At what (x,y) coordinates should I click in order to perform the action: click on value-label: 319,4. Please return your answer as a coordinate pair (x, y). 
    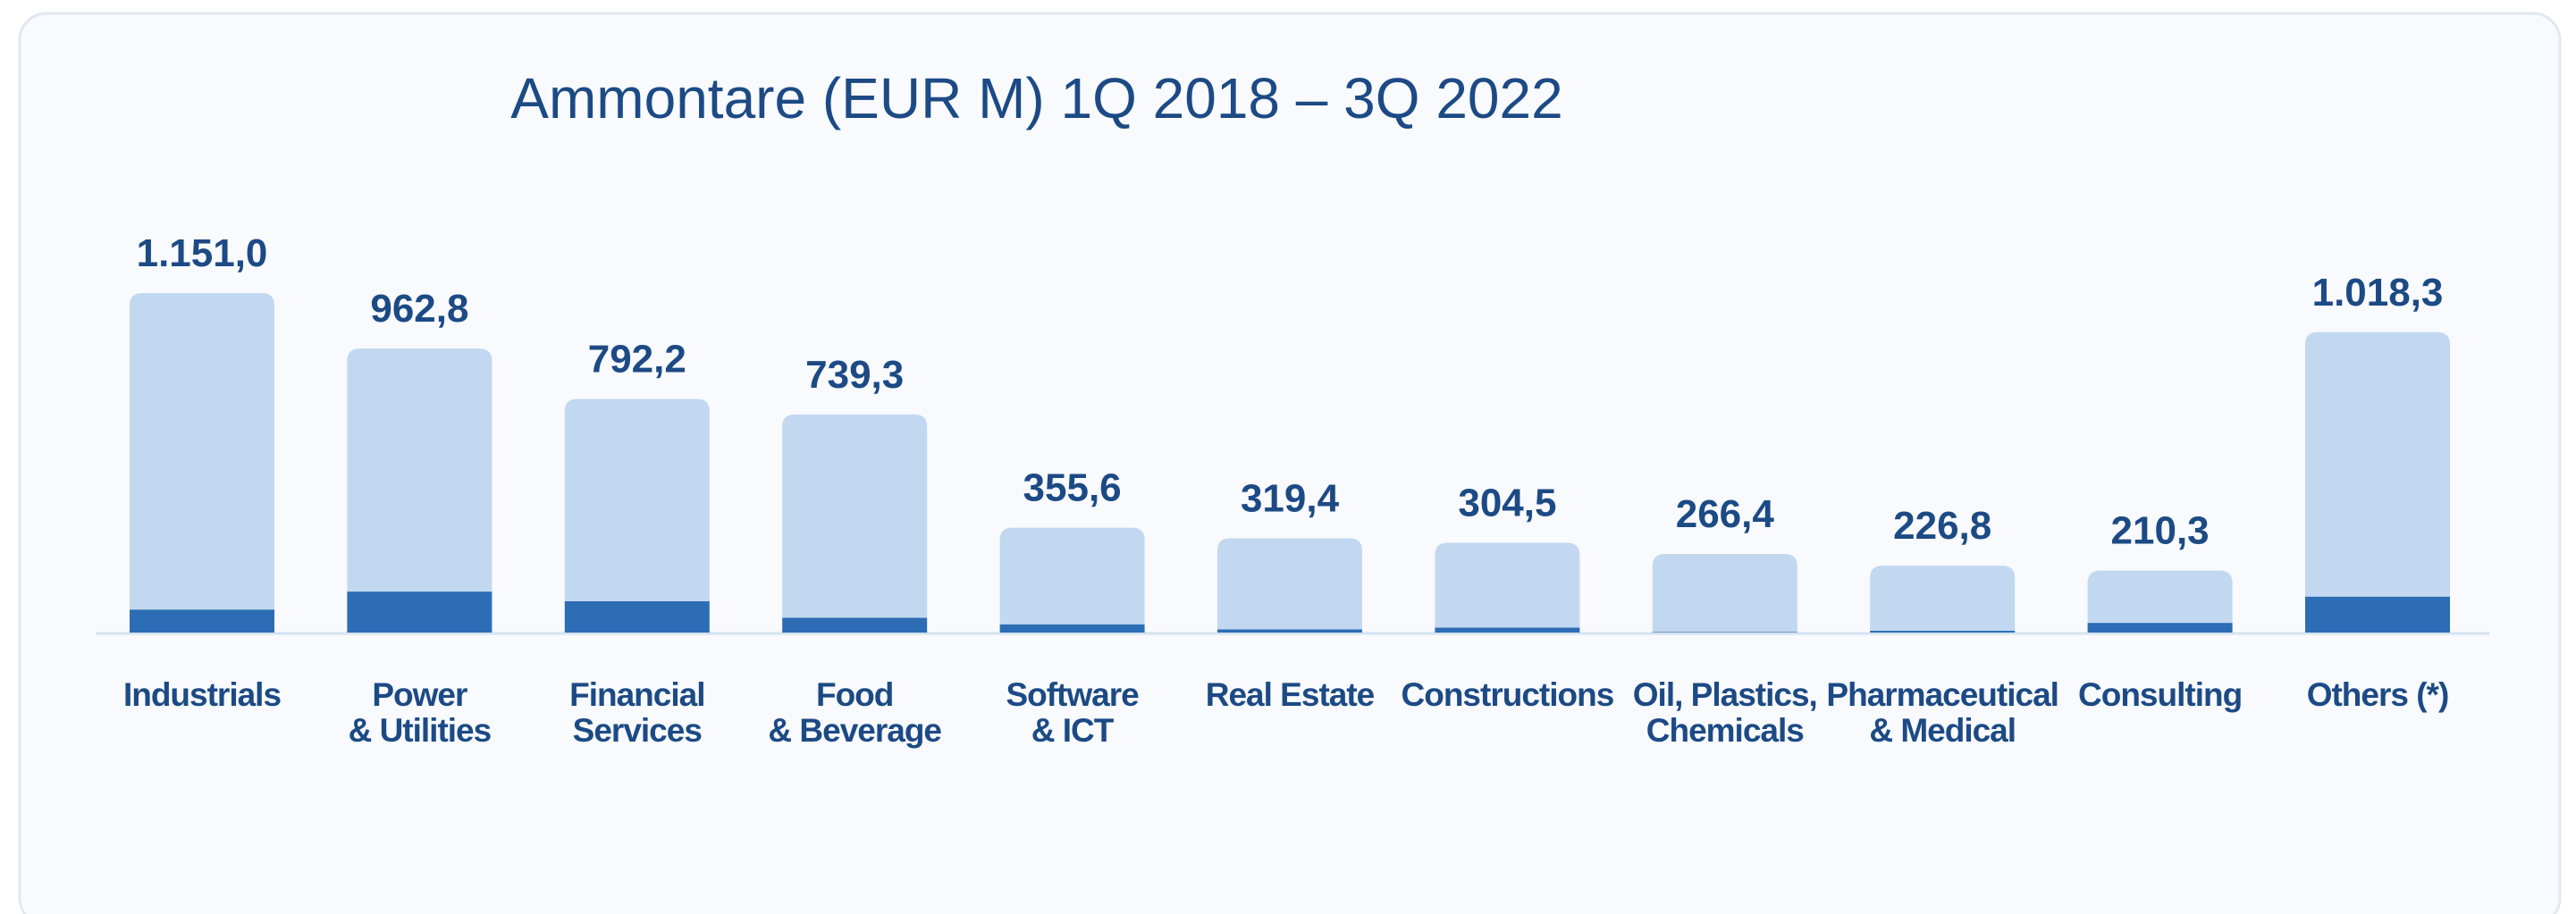
    Looking at the image, I should click on (1291, 499).